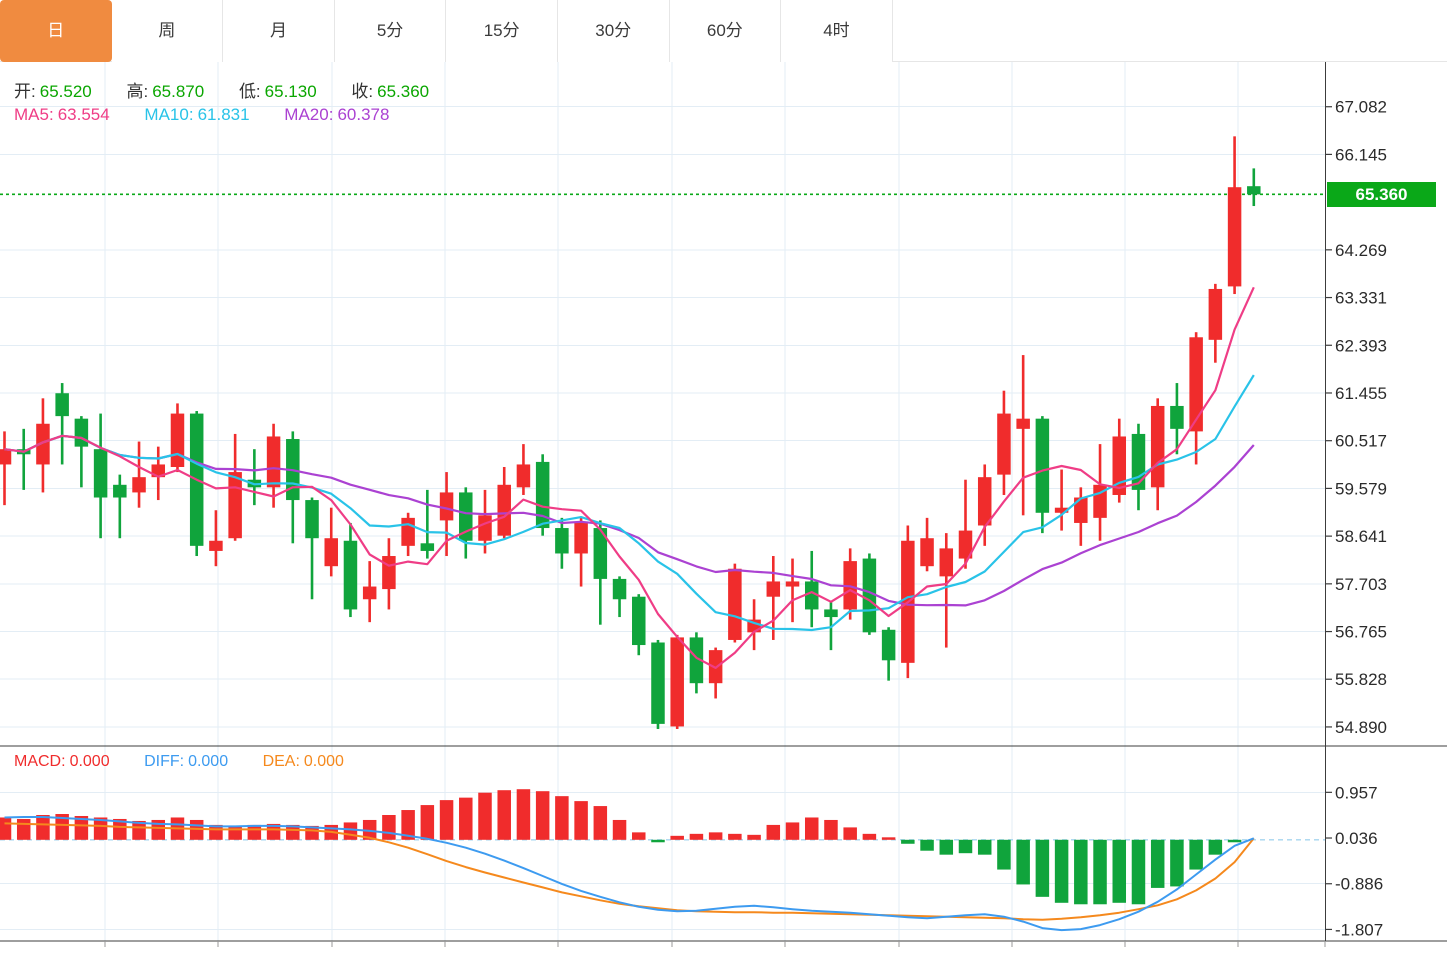 The image size is (1447, 958). I want to click on axis-tick-label: 60.517, so click(1361, 441).